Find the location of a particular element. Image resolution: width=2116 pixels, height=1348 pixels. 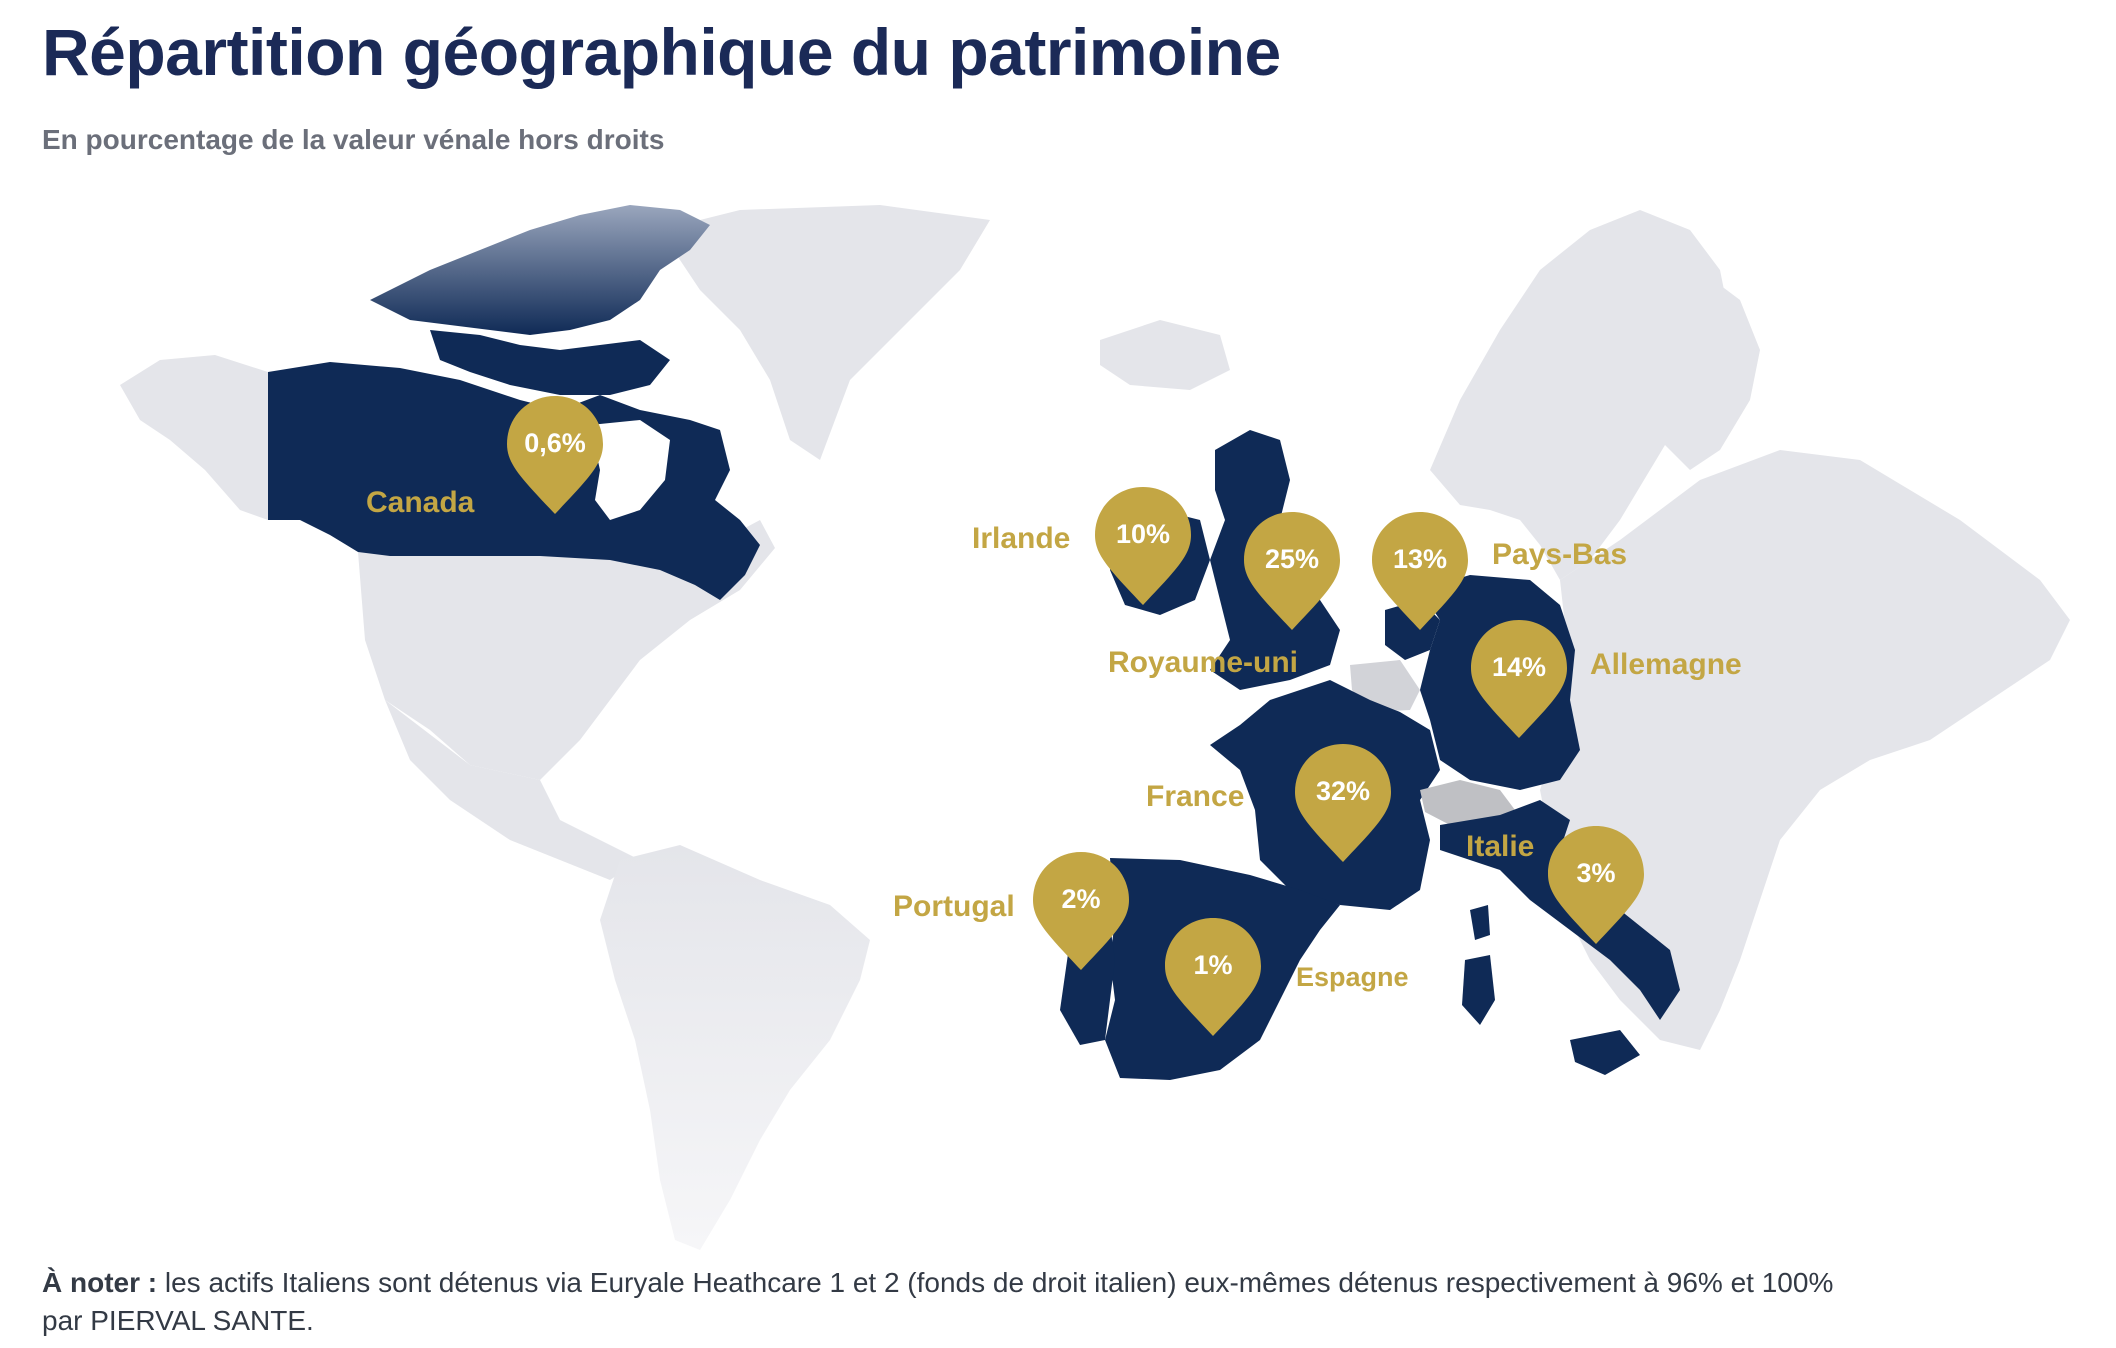

sicily is located at coordinates (1605, 1052).